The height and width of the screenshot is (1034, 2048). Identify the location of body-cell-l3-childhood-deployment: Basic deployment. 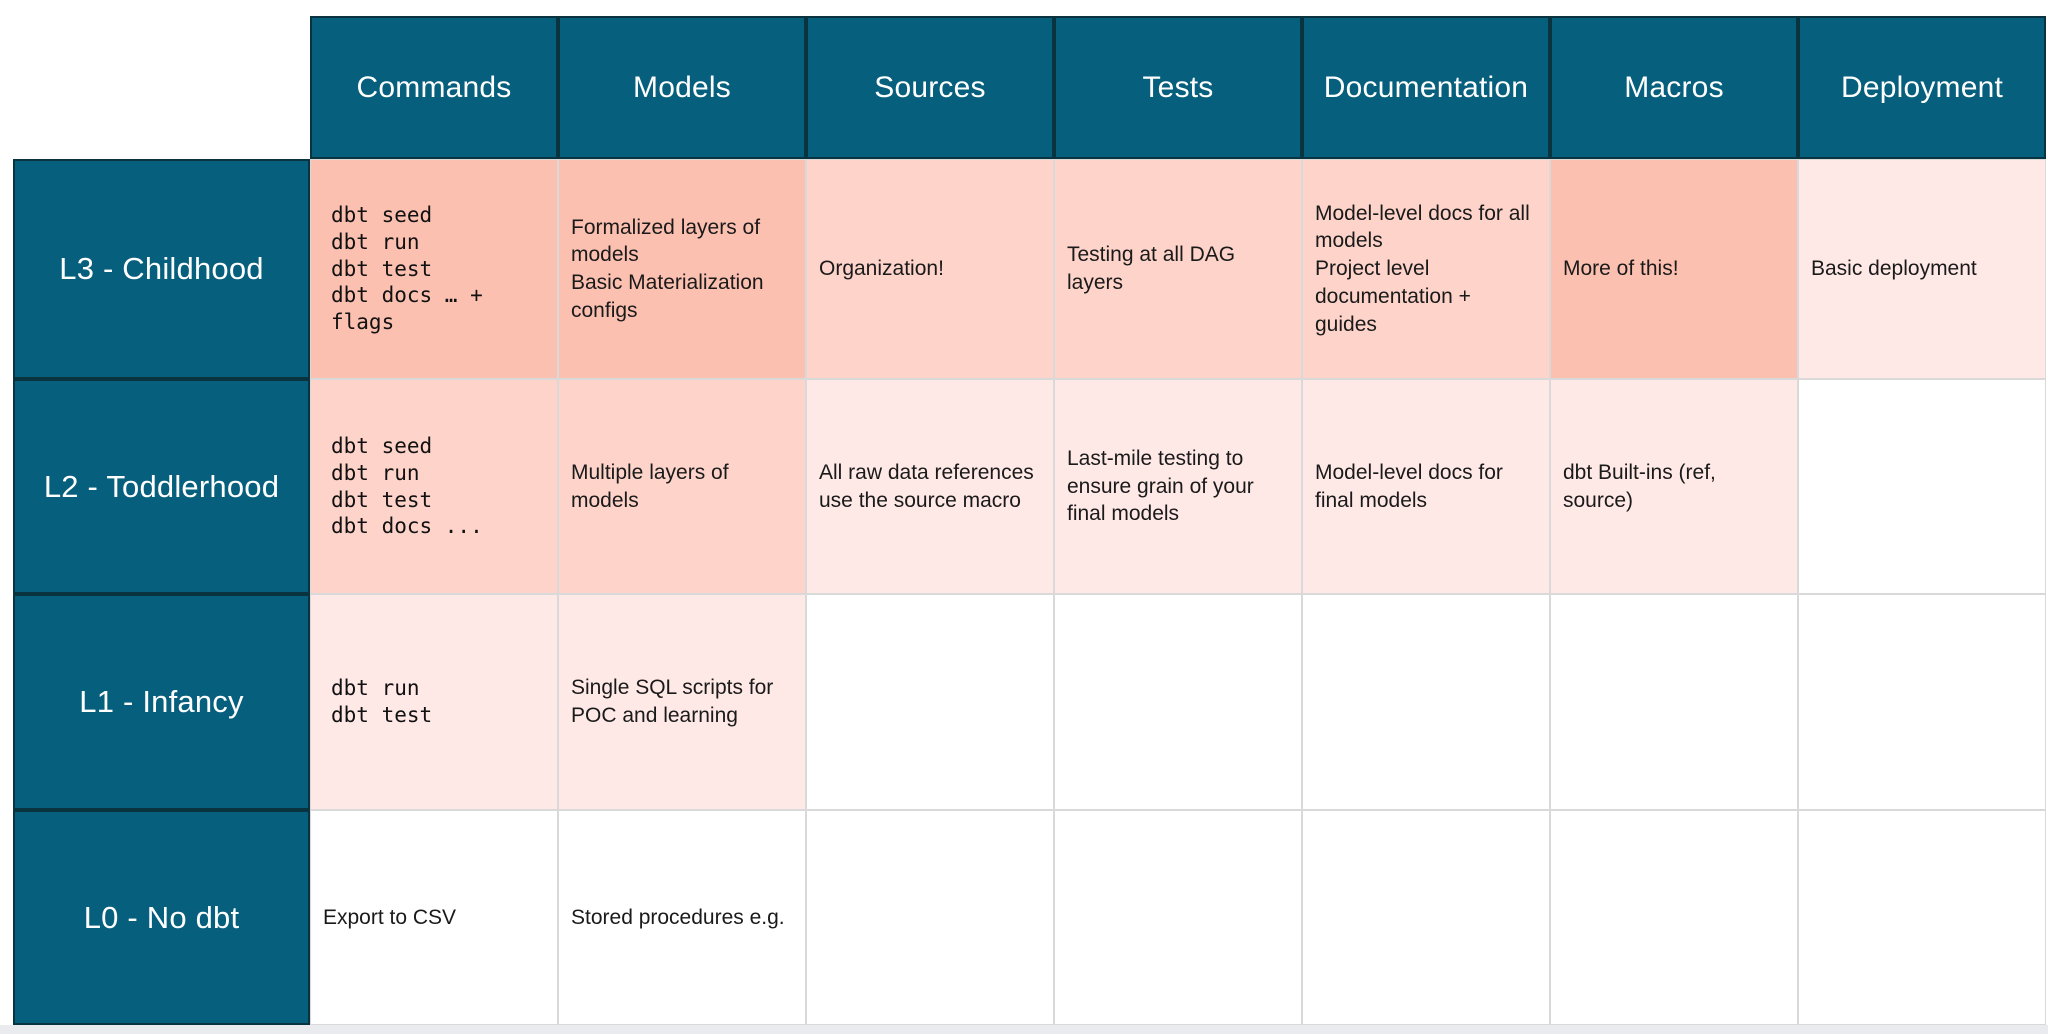
(1922, 269).